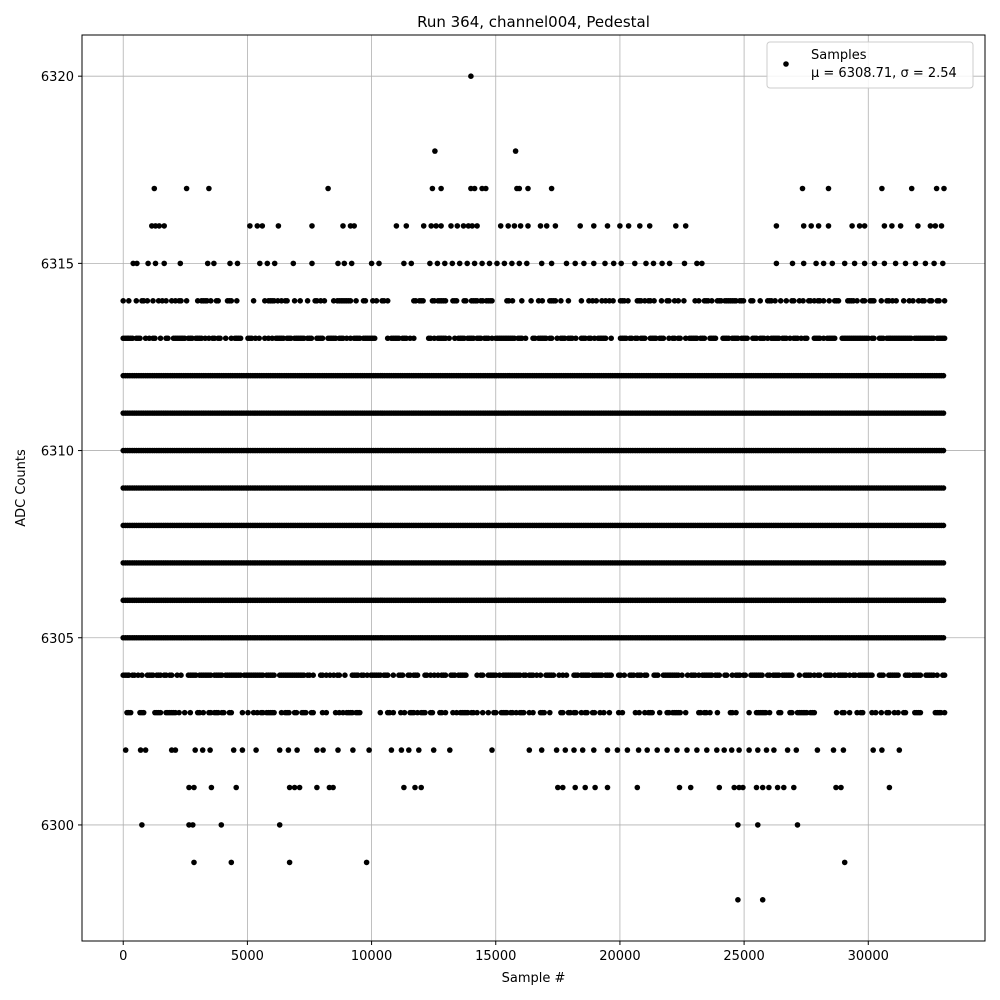  I want to click on legend: Samples μ = 6308.71, σ = 2.54, so click(870, 65).